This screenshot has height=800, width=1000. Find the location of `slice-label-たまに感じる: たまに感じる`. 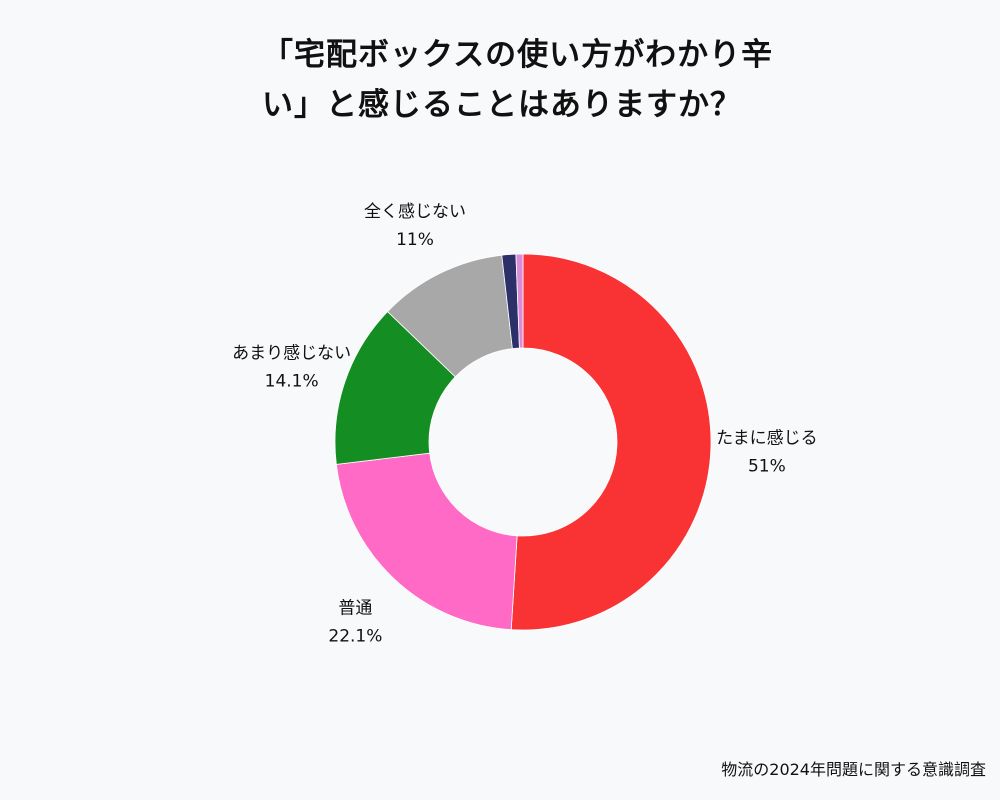

slice-label-たまに感じる: たまに感じる is located at coordinates (767, 439).